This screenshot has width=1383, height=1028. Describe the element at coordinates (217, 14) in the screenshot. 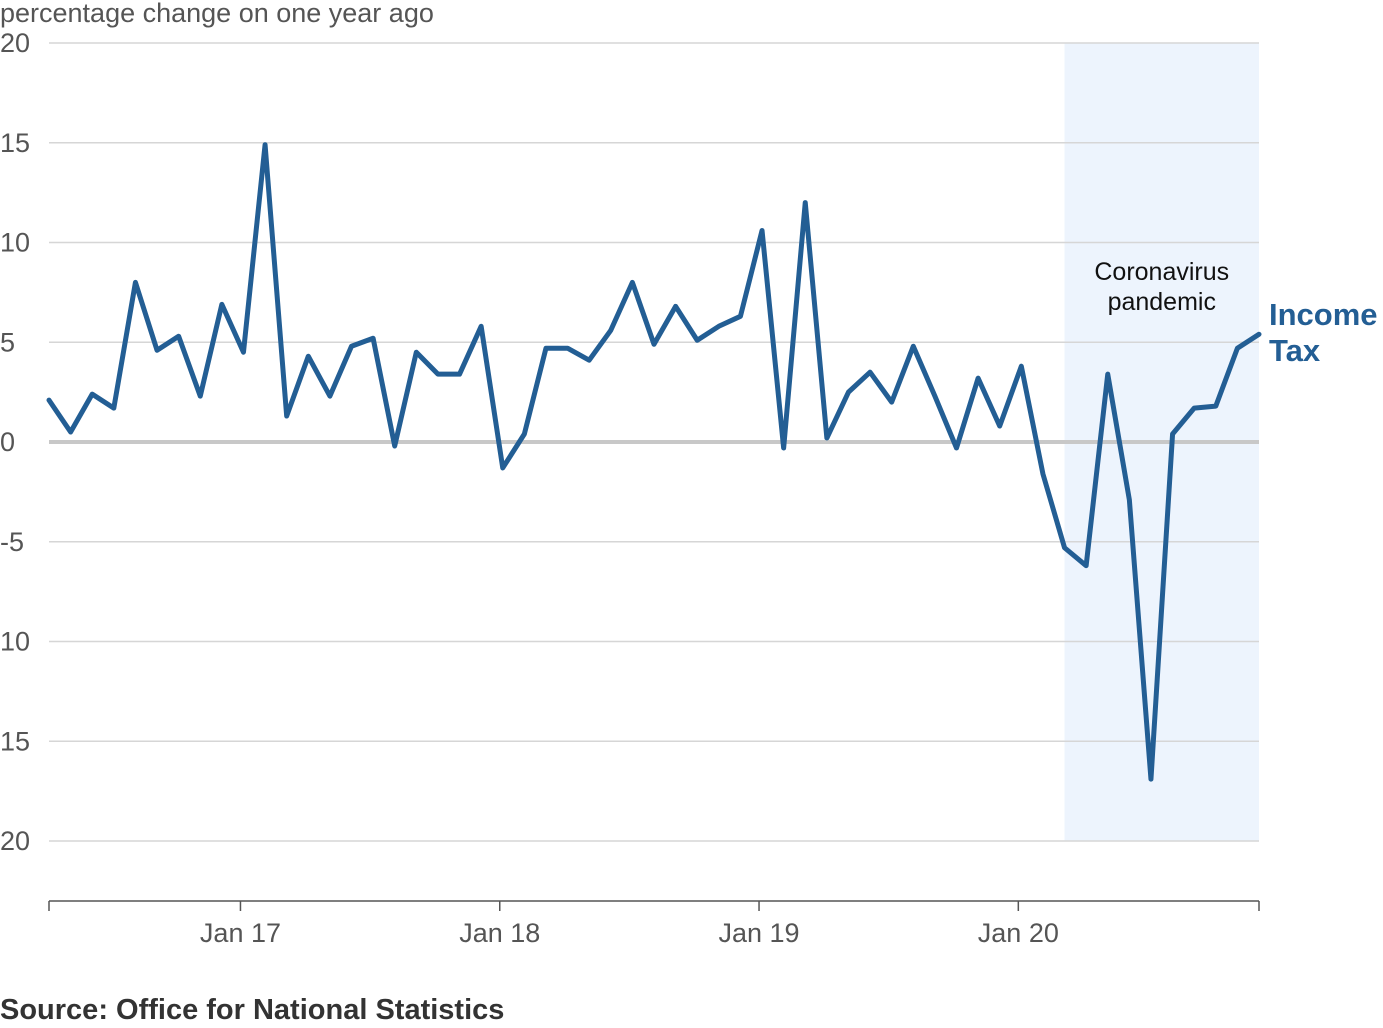

I see `y-axis-title: percentage change on one year ago` at that location.